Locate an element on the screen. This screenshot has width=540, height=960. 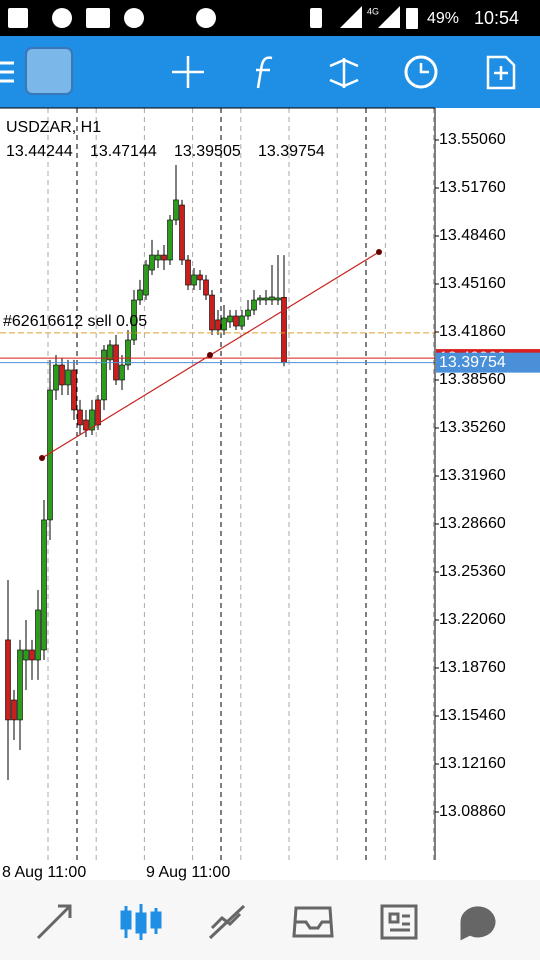
nav-chat is located at coordinates (478, 923).